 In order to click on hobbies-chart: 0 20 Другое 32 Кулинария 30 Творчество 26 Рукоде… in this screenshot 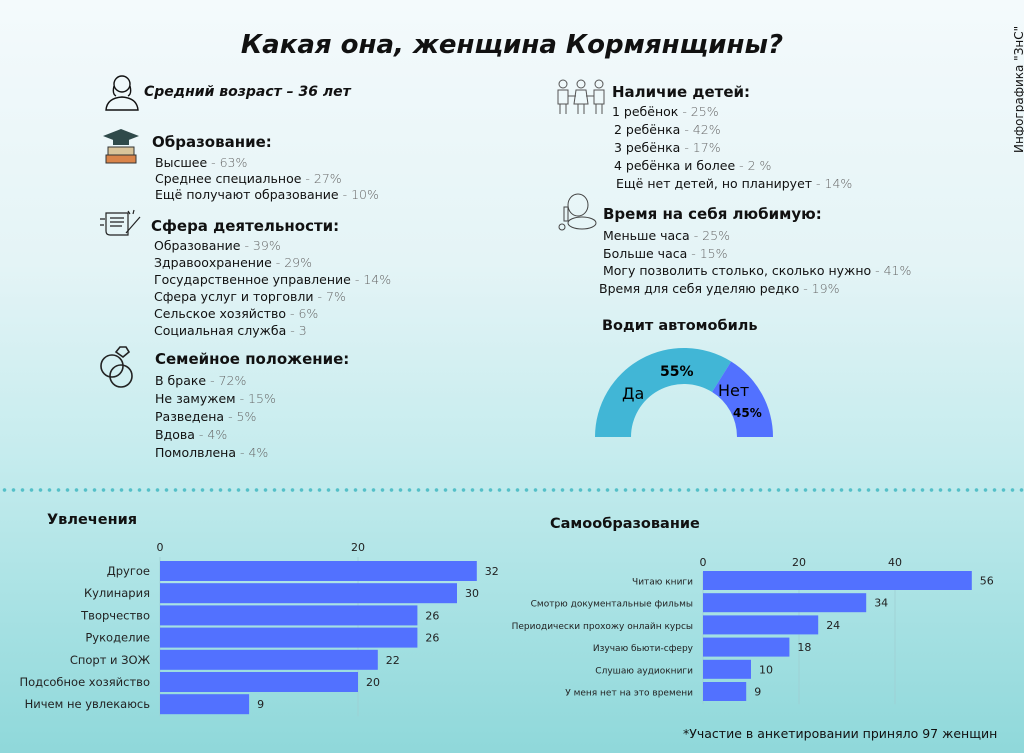, I will do `click(259, 629)`.